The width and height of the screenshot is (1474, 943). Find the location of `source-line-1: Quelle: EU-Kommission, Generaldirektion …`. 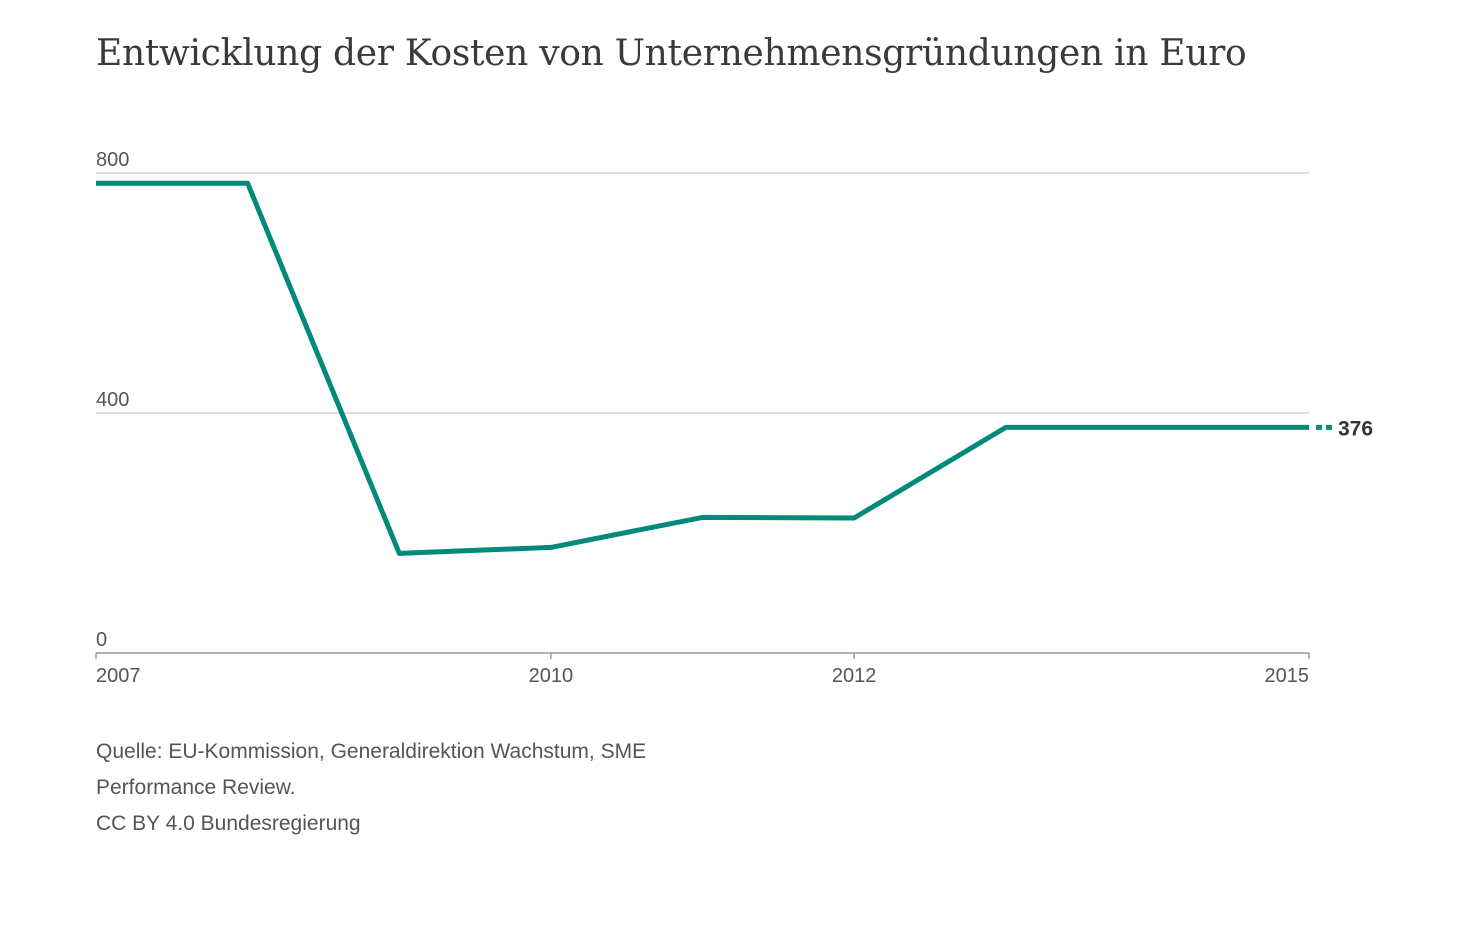

source-line-1: Quelle: EU-Kommission, Generaldirektion … is located at coordinates (371, 751).